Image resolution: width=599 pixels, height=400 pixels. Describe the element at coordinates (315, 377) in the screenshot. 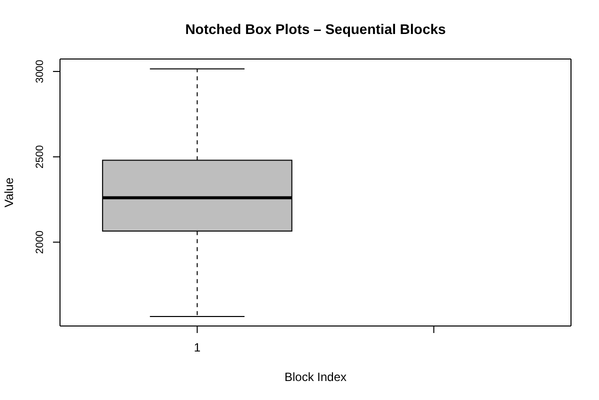

I see `x-axis-title: Block Index` at that location.